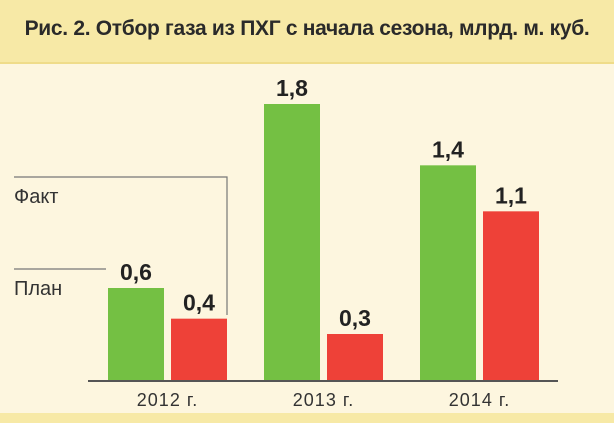 This screenshot has width=614, height=423. I want to click on value-label-plan-1: 0,4, so click(199, 303).